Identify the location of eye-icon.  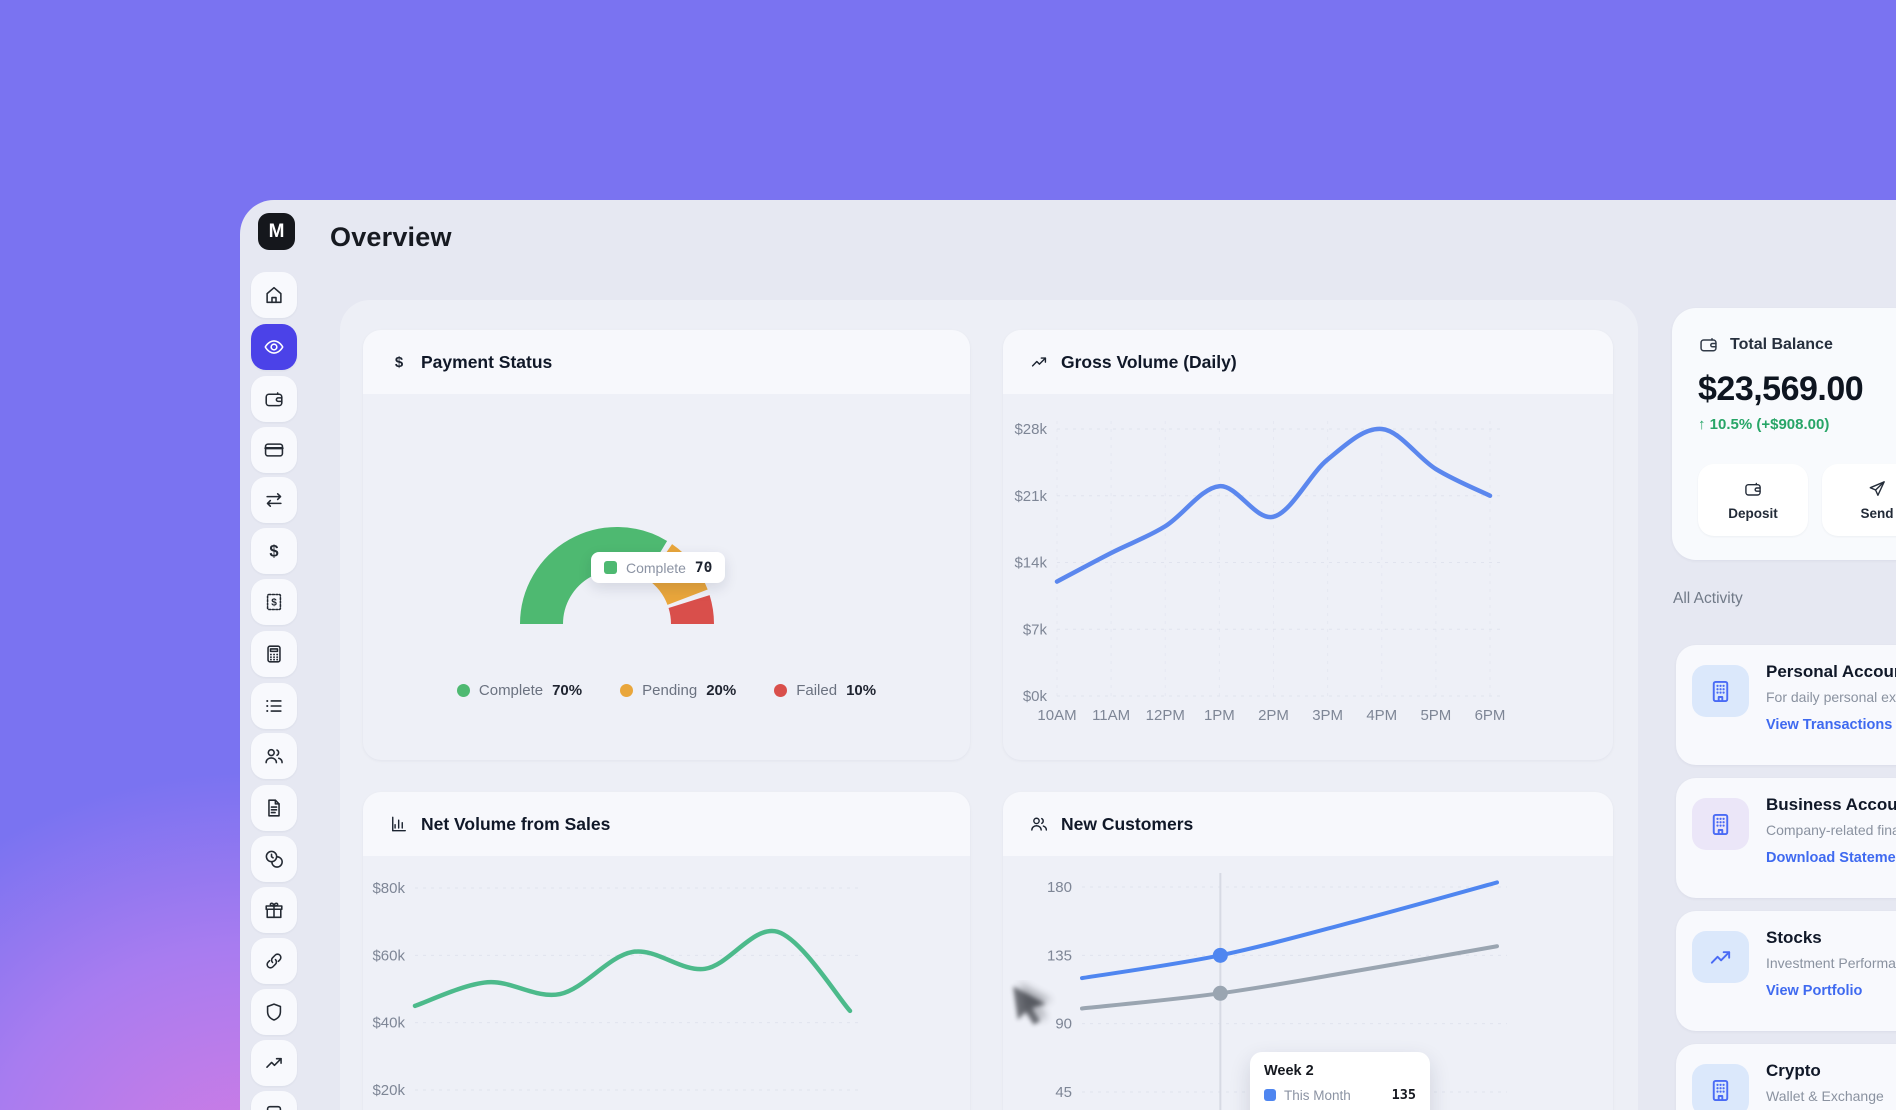
(274, 347).